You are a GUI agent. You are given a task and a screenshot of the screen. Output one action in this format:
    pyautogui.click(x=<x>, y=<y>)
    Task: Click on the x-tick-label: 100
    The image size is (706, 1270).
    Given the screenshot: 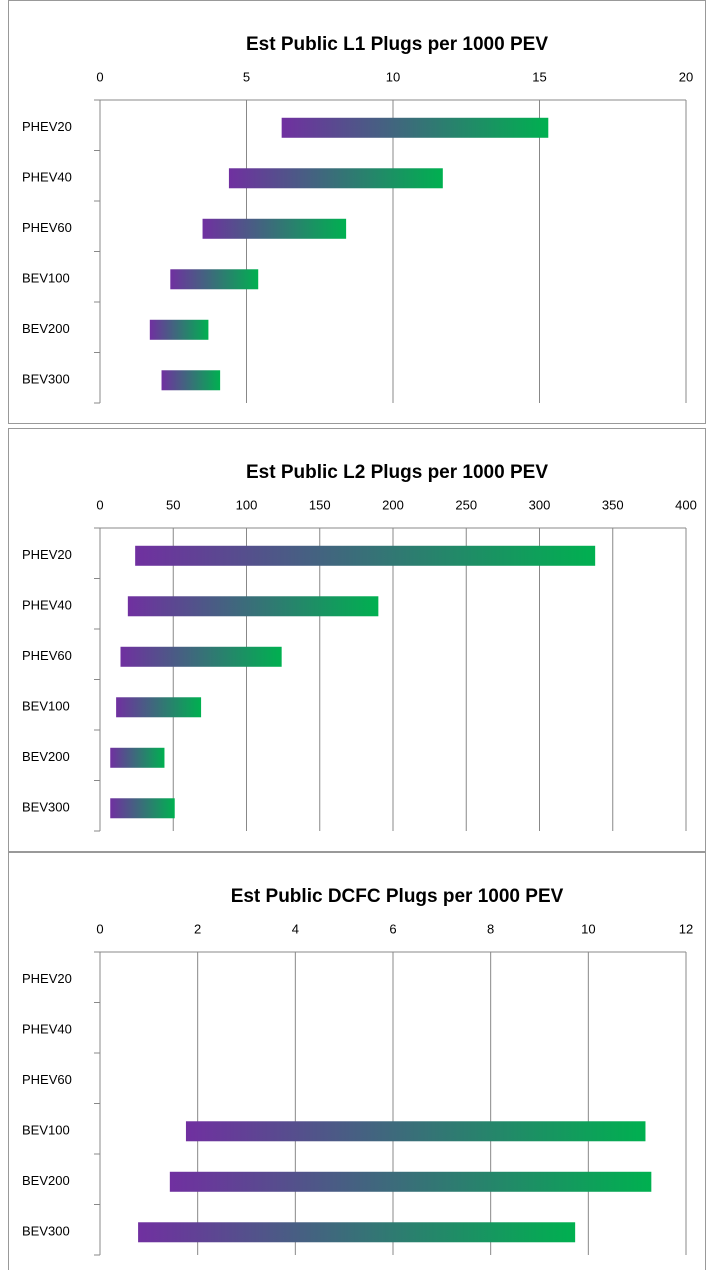 What is the action you would take?
    pyautogui.click(x=247, y=504)
    